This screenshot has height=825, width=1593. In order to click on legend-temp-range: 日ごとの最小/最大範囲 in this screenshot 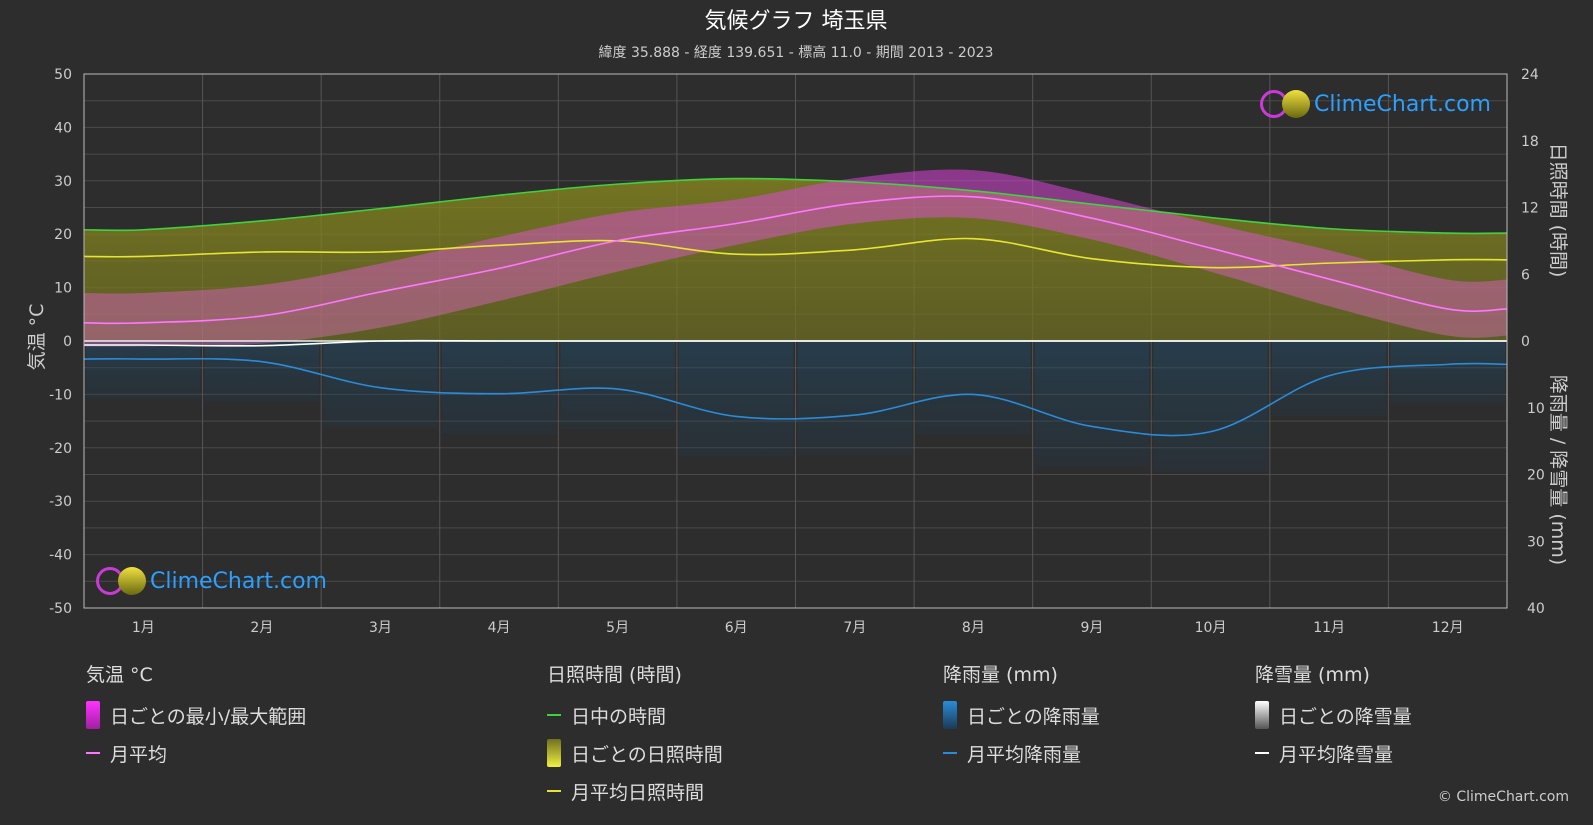, I will do `click(196, 715)`.